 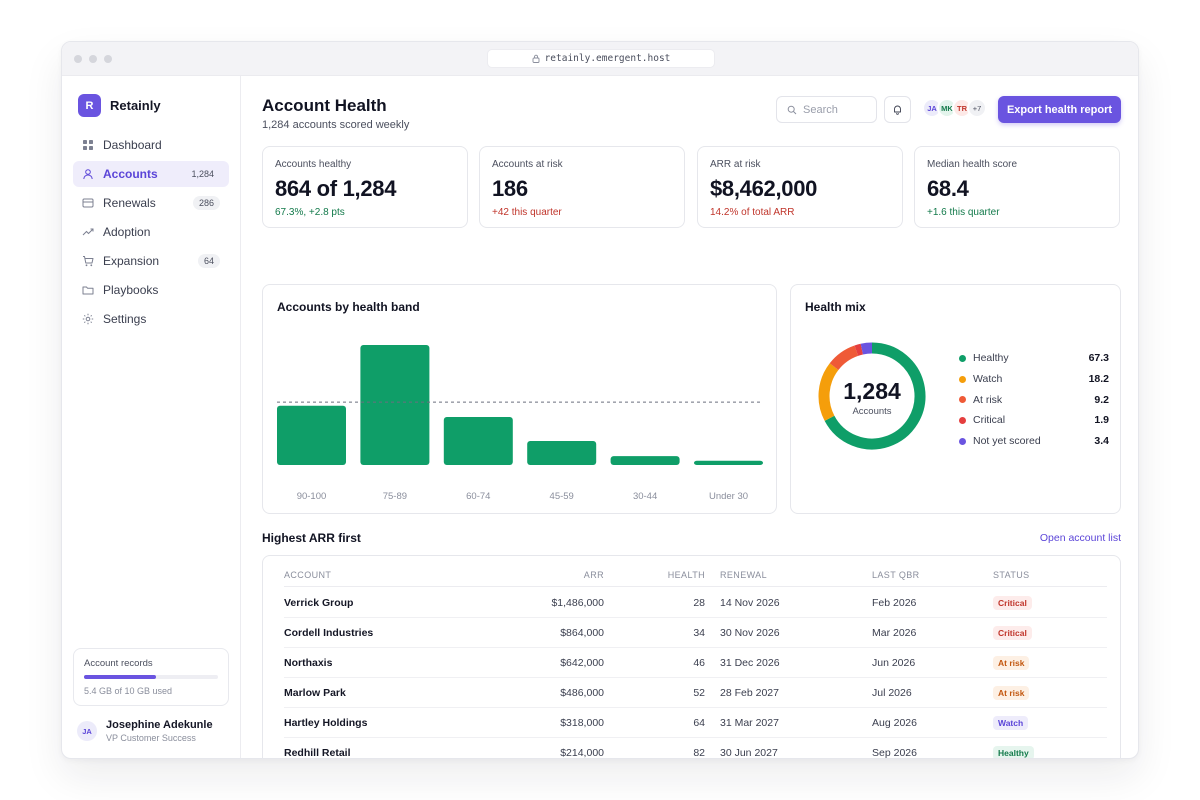 I want to click on sidebar-item-settings: Settings, so click(x=151, y=319).